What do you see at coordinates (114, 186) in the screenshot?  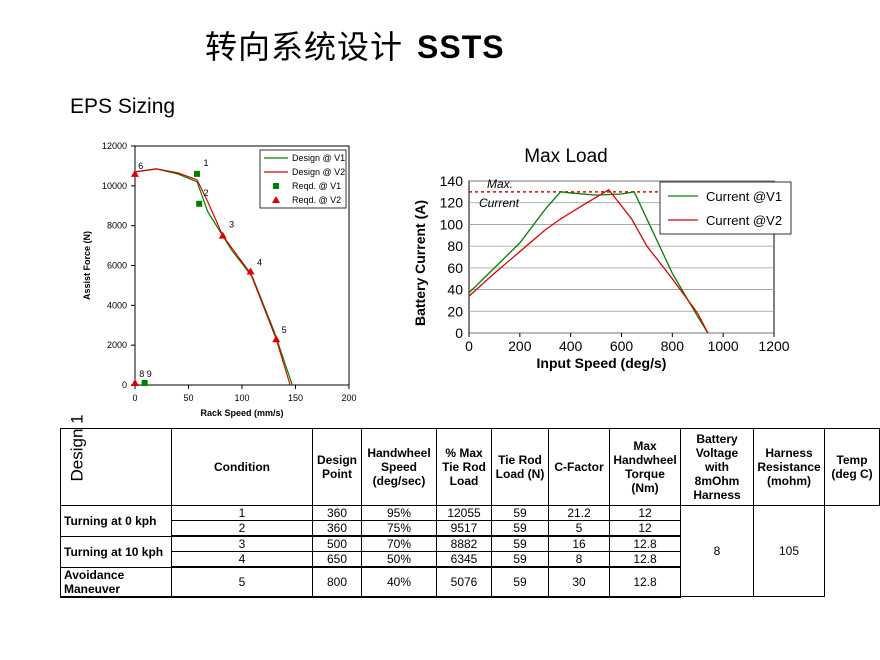 I see `y-tick-label: 10000` at bounding box center [114, 186].